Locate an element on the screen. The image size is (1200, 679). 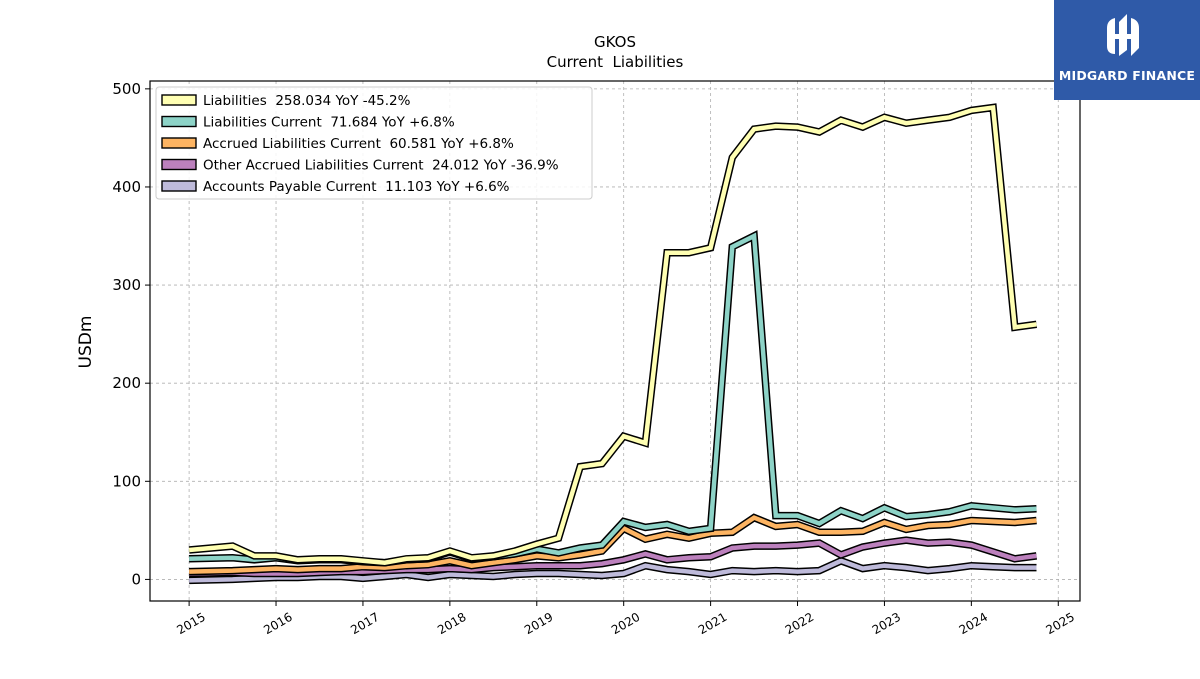
x-tick-label: 2016 is located at coordinates (277, 623).